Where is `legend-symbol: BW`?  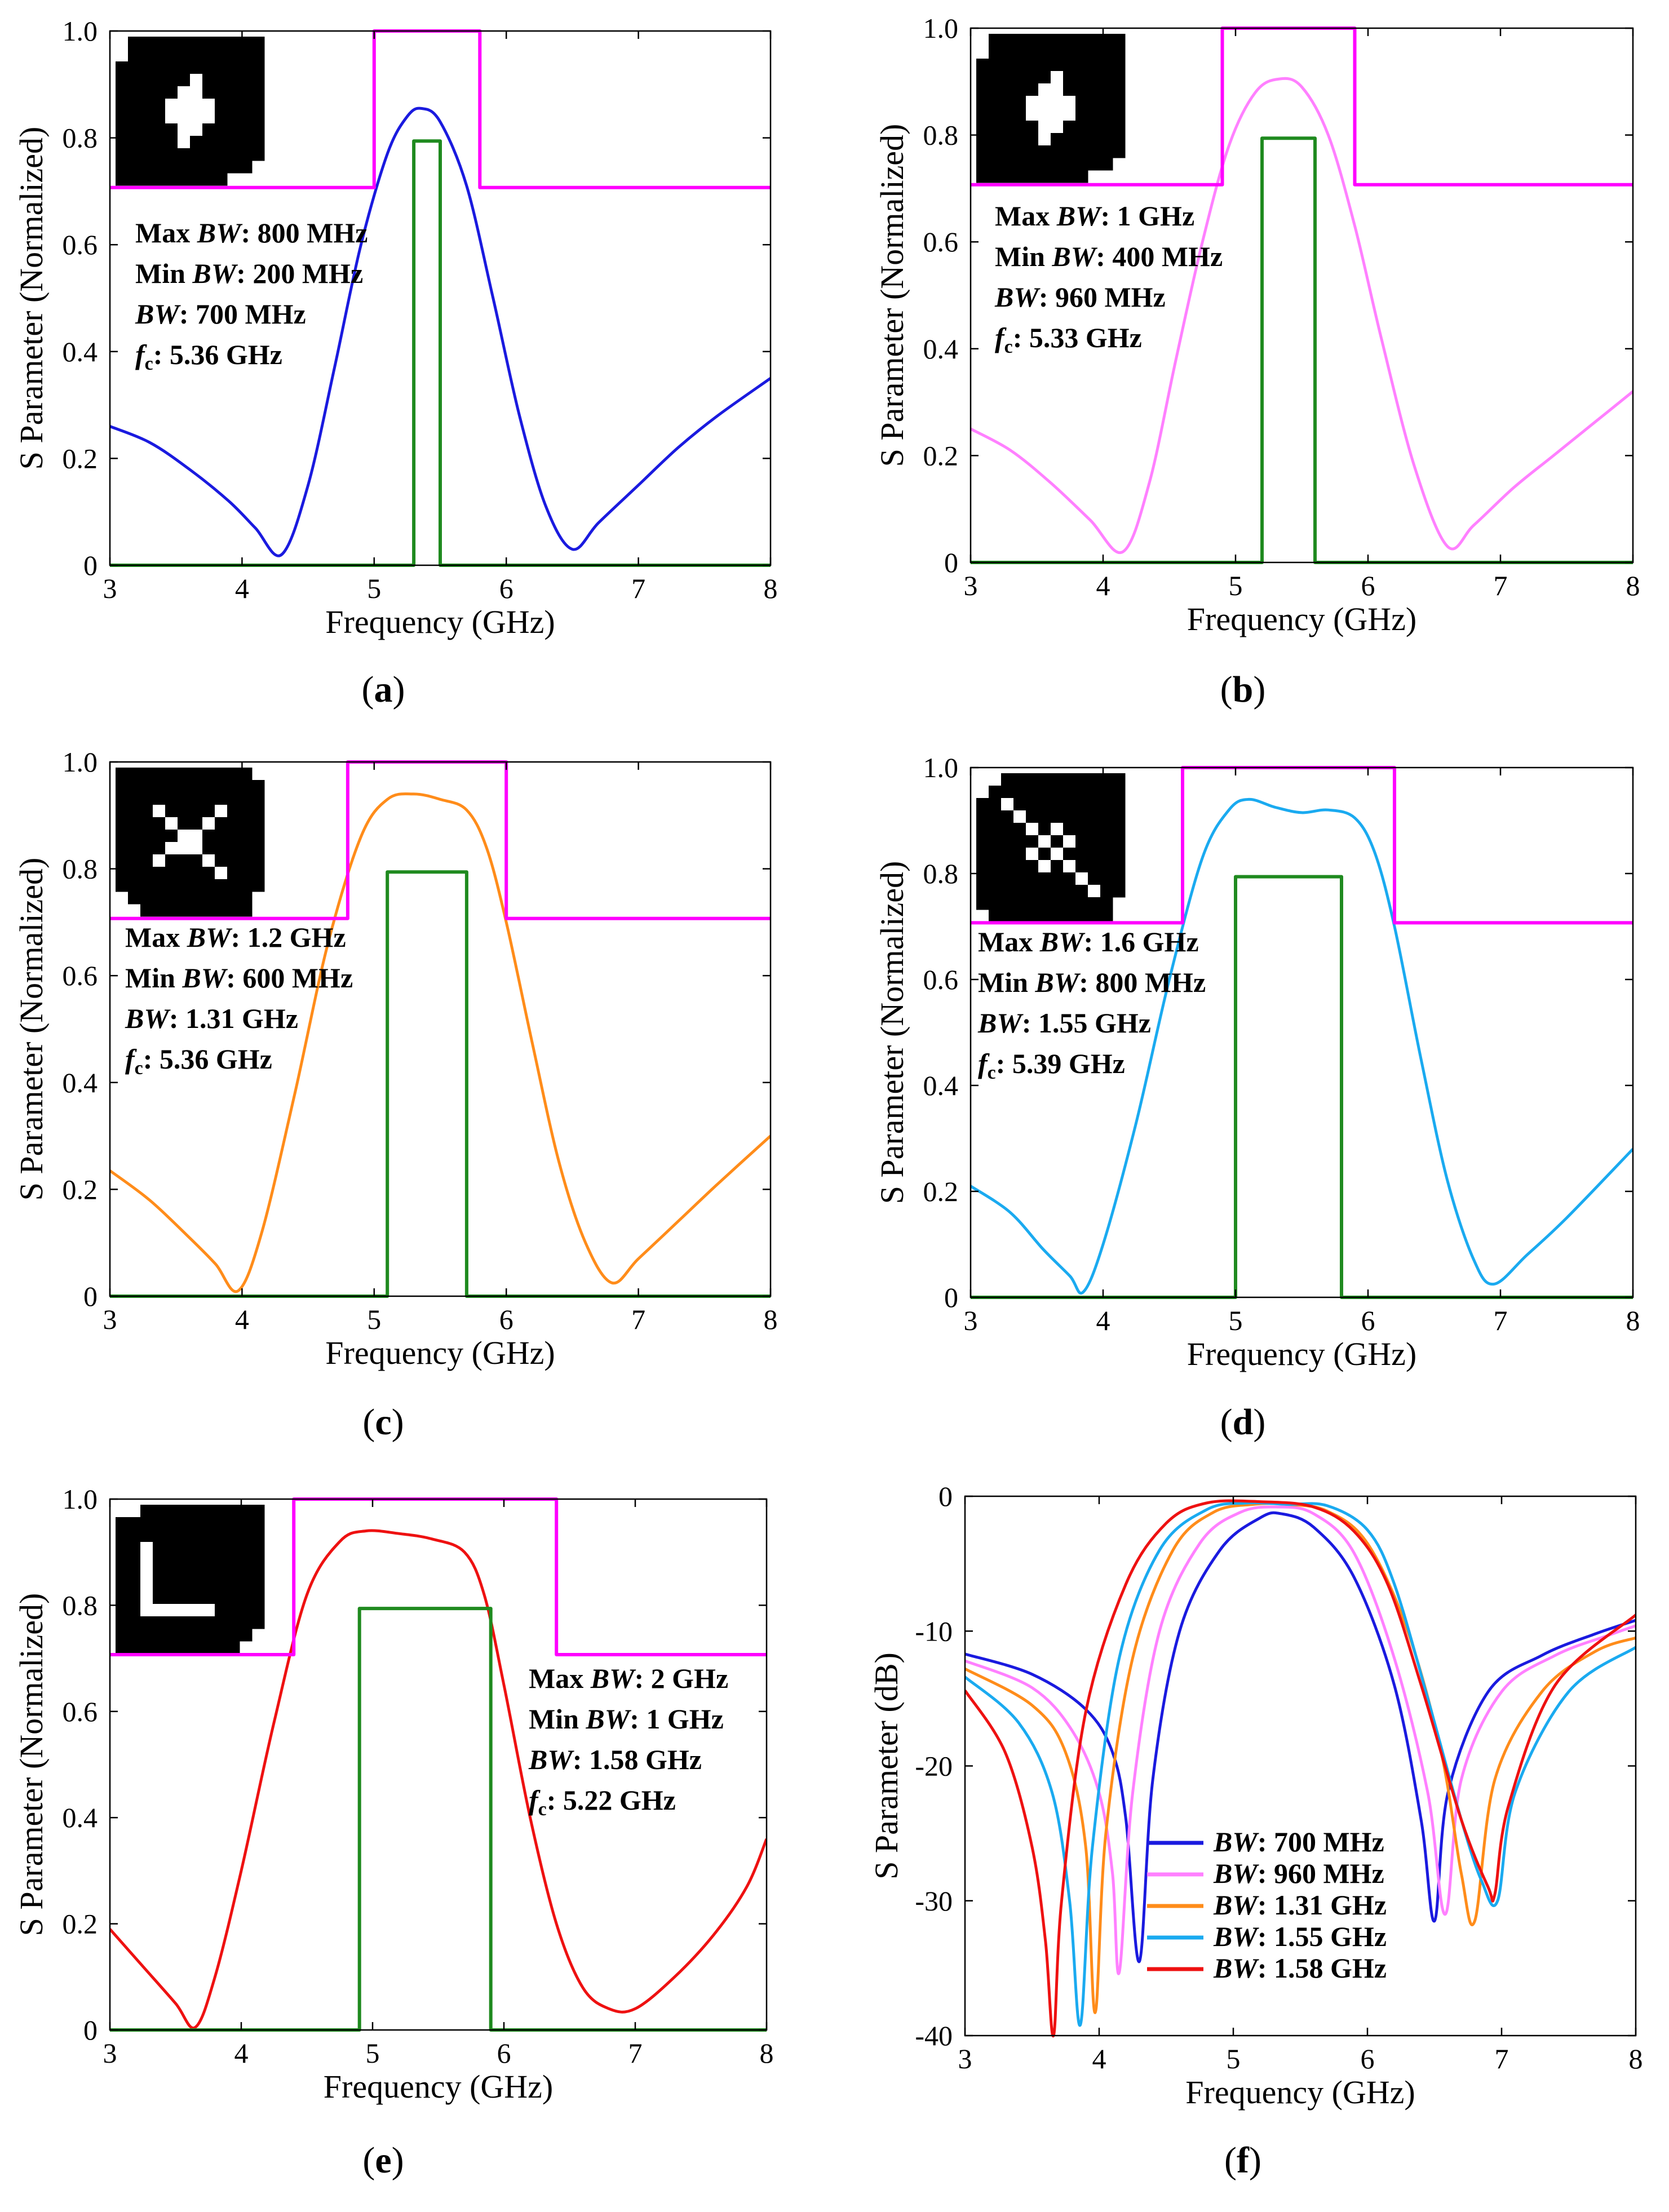
legend-symbol: BW is located at coordinates (1236, 1842).